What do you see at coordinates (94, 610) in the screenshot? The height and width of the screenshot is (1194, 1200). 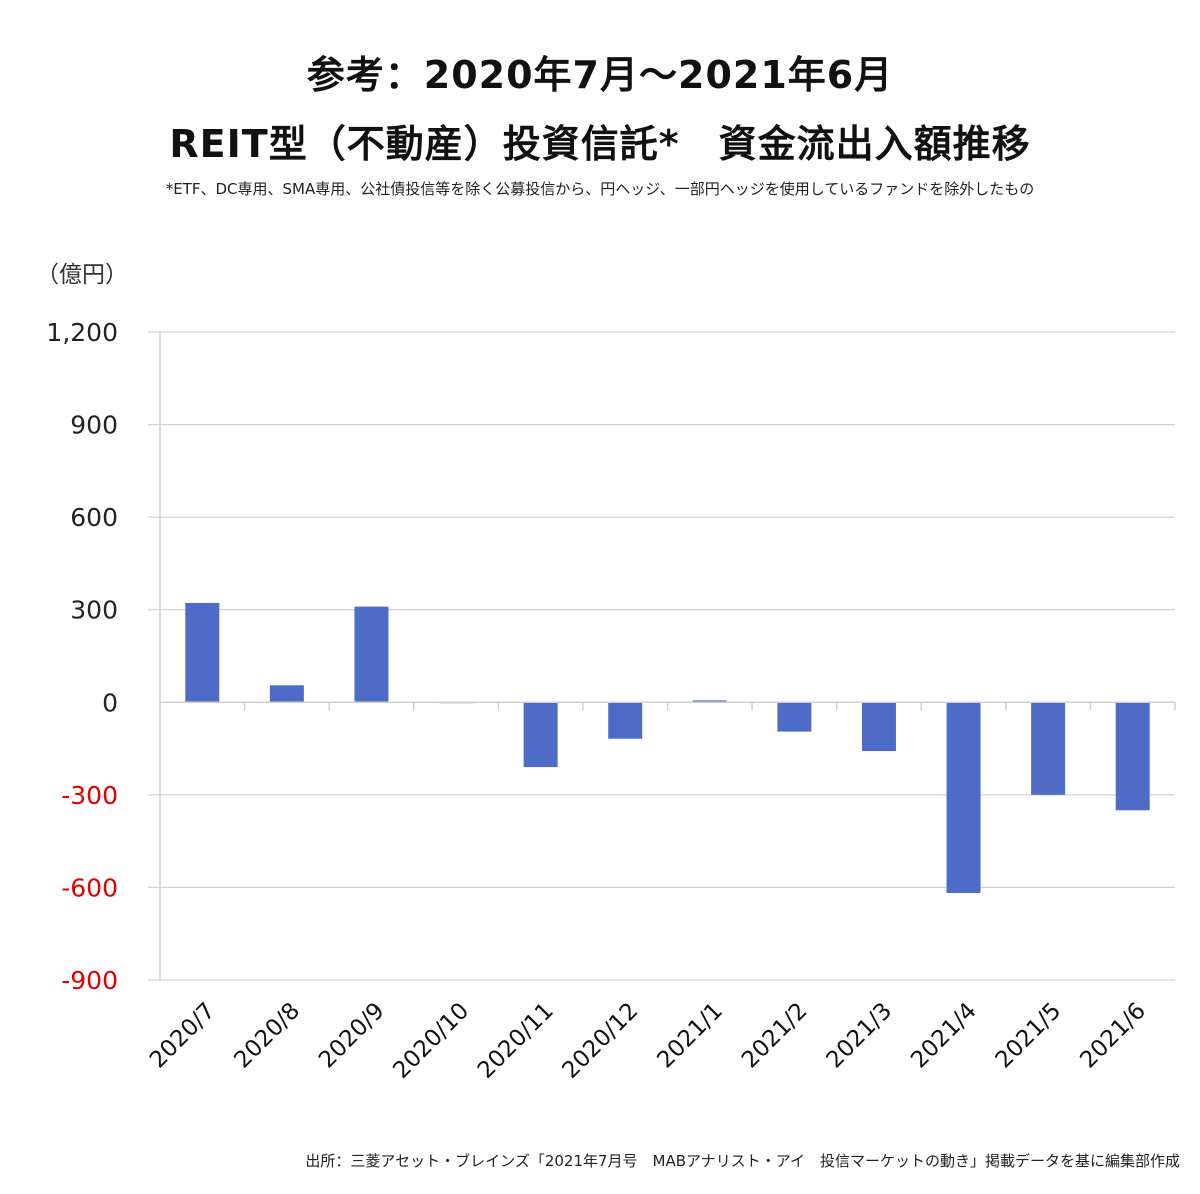 I see `y-tick-label: 300` at bounding box center [94, 610].